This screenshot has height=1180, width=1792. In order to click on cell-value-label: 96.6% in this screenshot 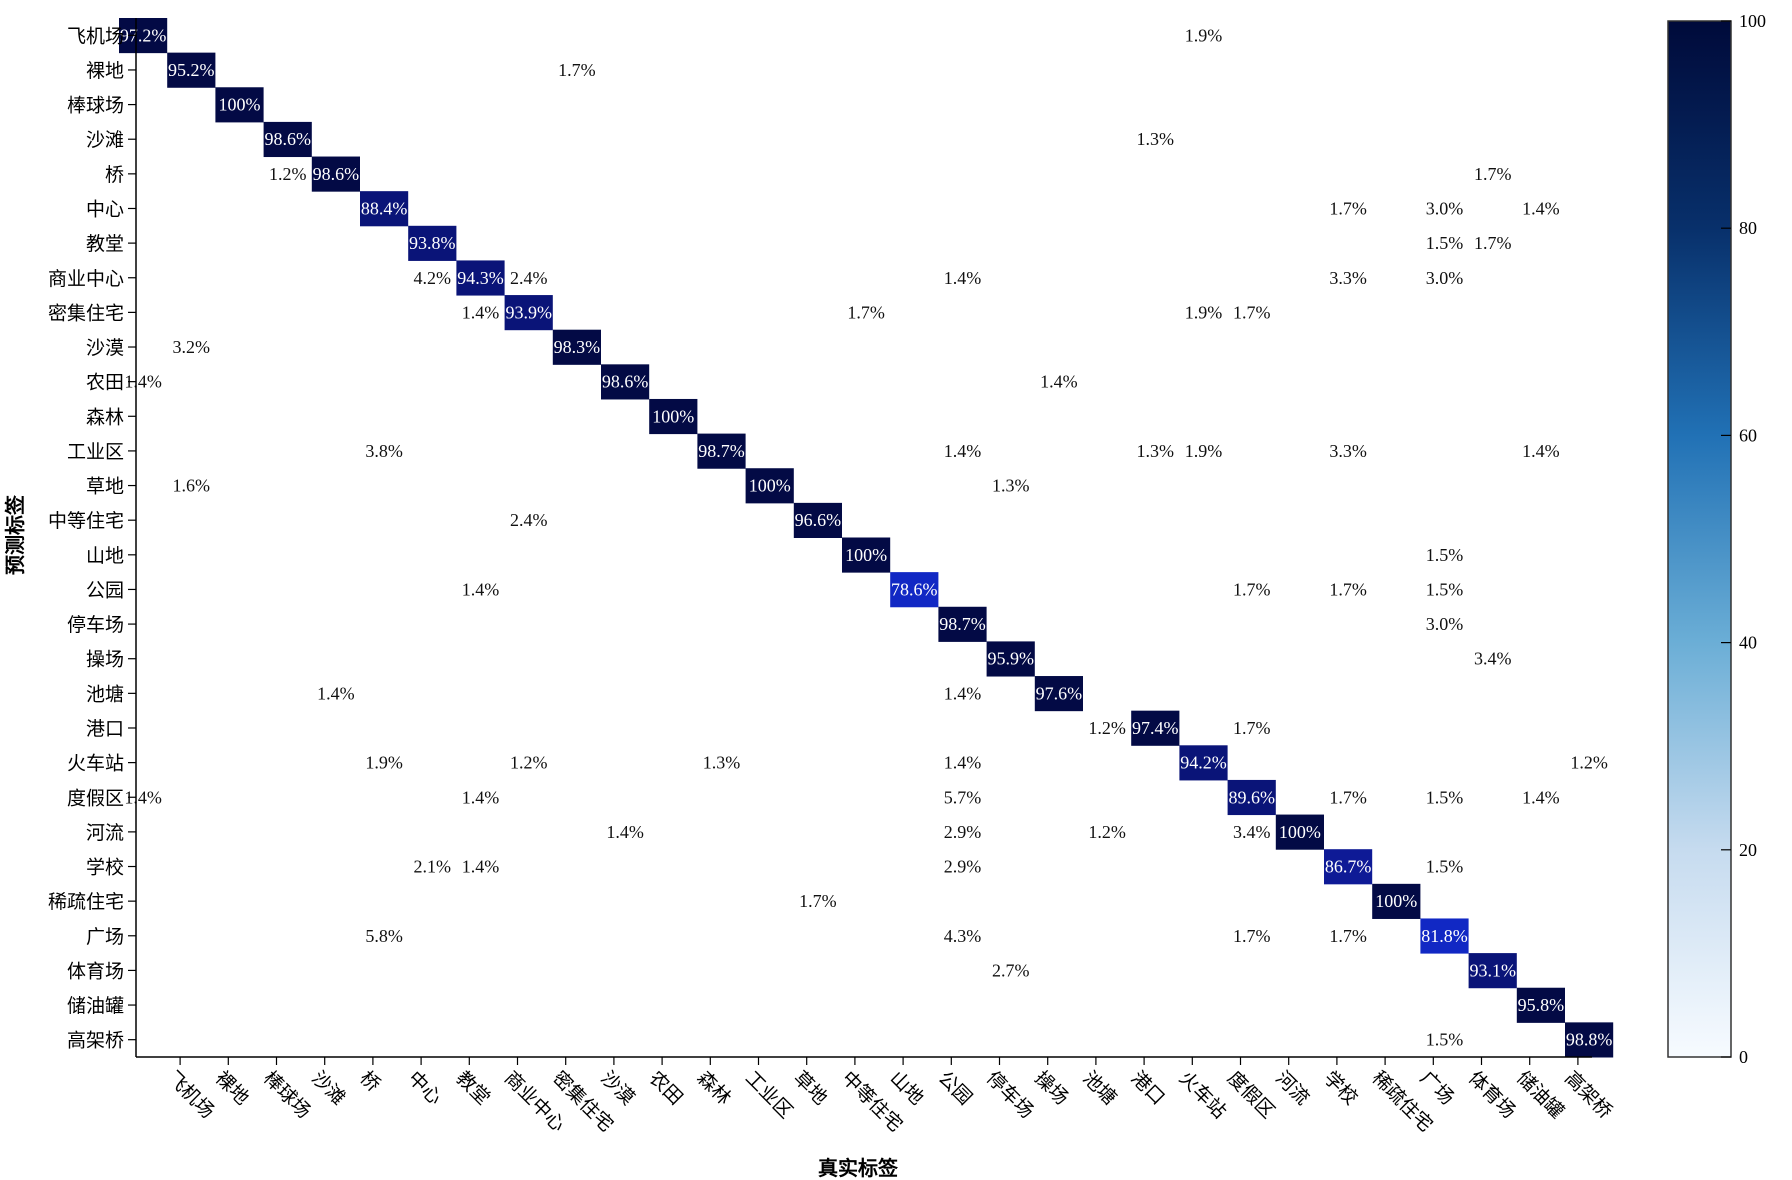, I will do `click(818, 520)`.